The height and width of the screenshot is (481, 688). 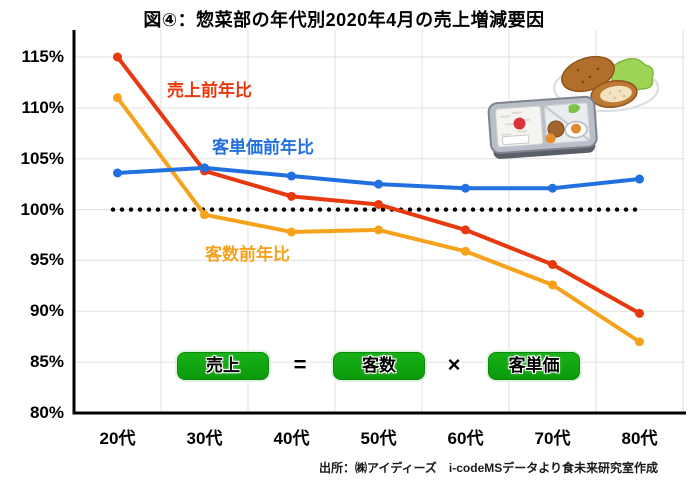 I want to click on croquette-plate-icon, so click(x=606, y=83).